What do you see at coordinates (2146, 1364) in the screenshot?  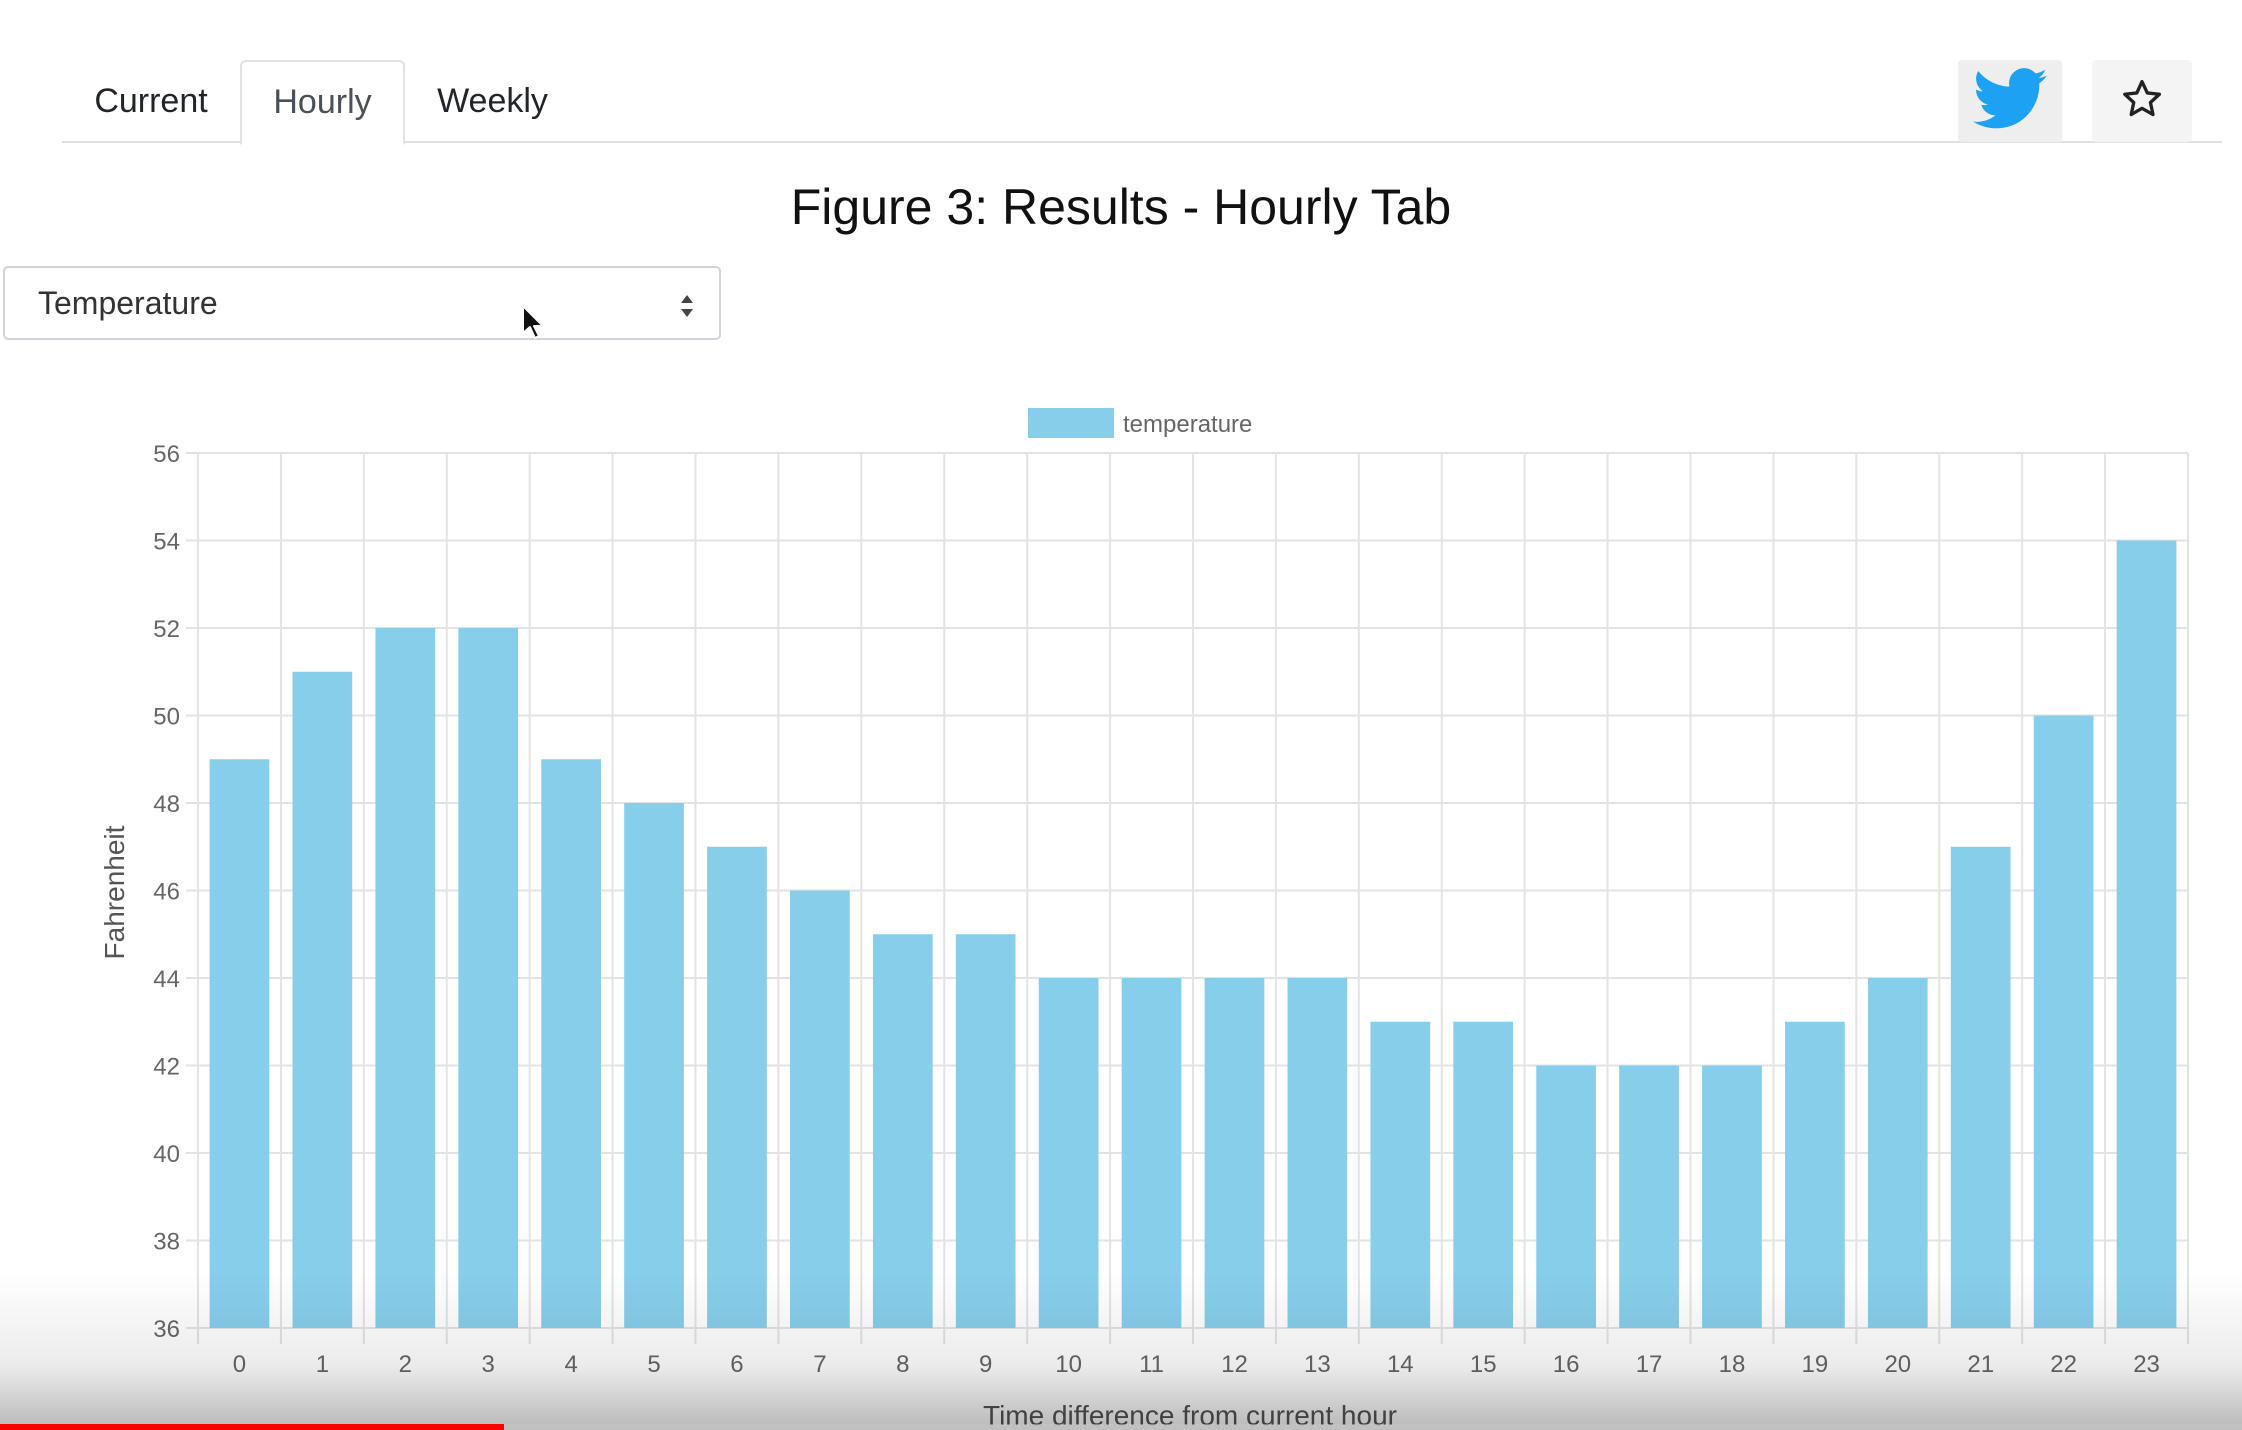 I see `x-tick-label: 23` at bounding box center [2146, 1364].